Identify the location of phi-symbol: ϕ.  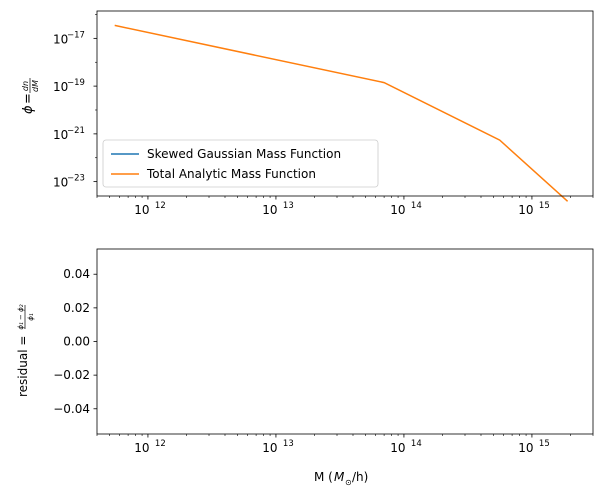
(28, 109).